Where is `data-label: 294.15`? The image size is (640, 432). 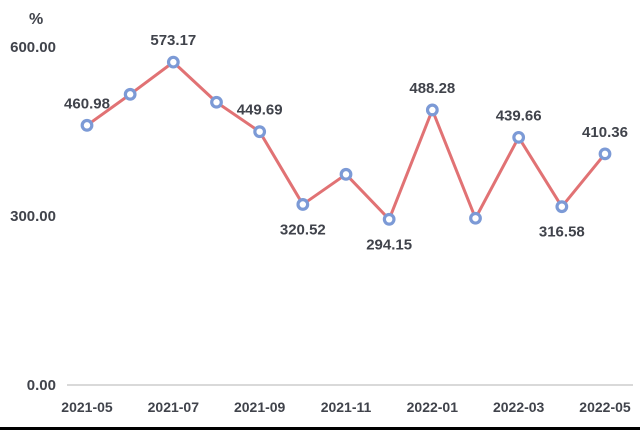 data-label: 294.15 is located at coordinates (389, 244).